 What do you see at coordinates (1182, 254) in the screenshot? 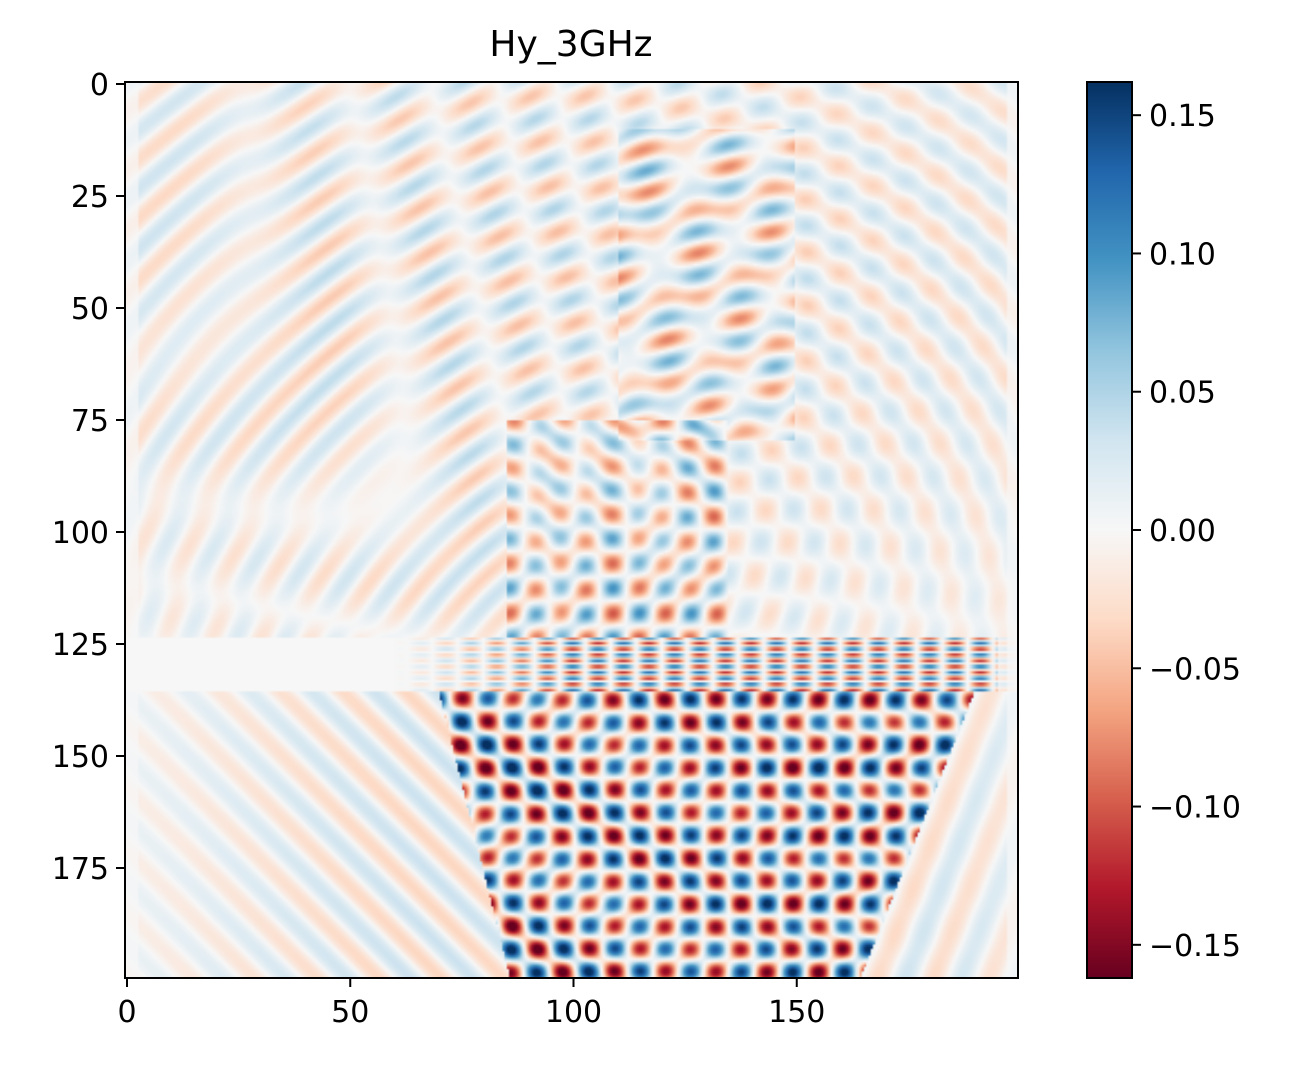
I see `colorbar-tick-label: 0.10` at bounding box center [1182, 254].